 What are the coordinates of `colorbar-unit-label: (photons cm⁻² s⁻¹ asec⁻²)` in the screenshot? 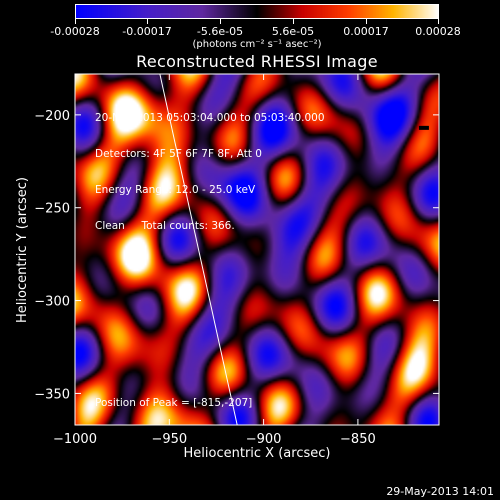 It's located at (257, 44).